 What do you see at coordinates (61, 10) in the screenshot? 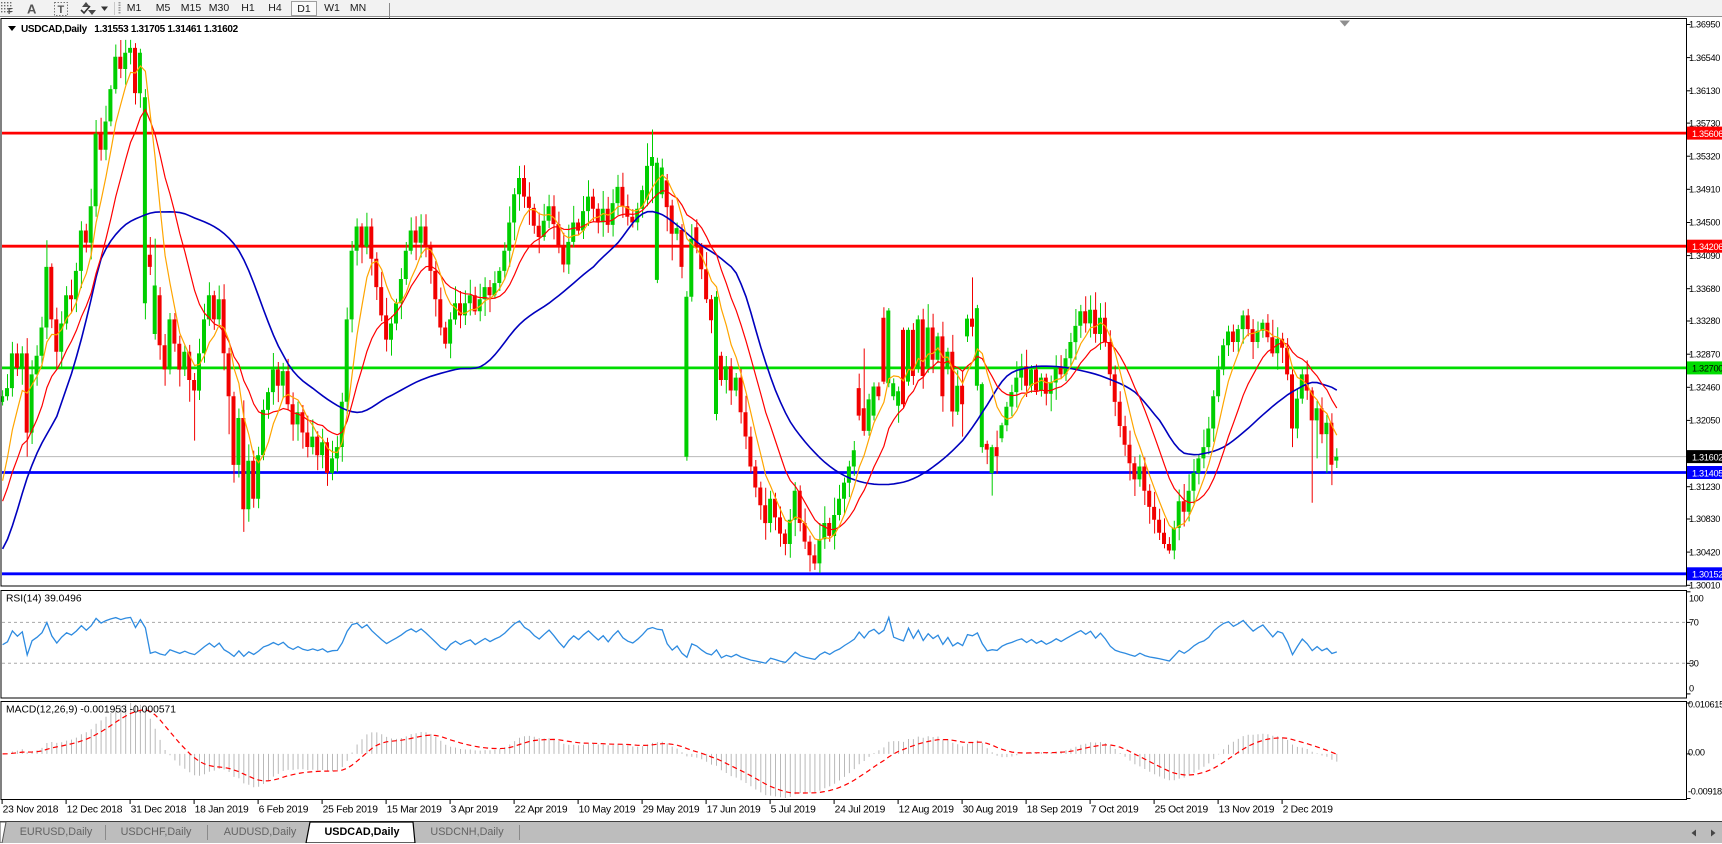
I see `svg-text: T` at bounding box center [61, 10].